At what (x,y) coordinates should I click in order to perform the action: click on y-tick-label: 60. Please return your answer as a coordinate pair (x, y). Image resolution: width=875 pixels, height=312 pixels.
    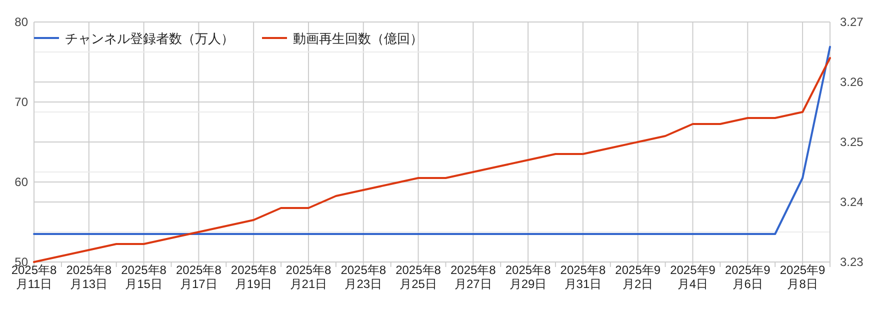
    Looking at the image, I should click on (21, 182).